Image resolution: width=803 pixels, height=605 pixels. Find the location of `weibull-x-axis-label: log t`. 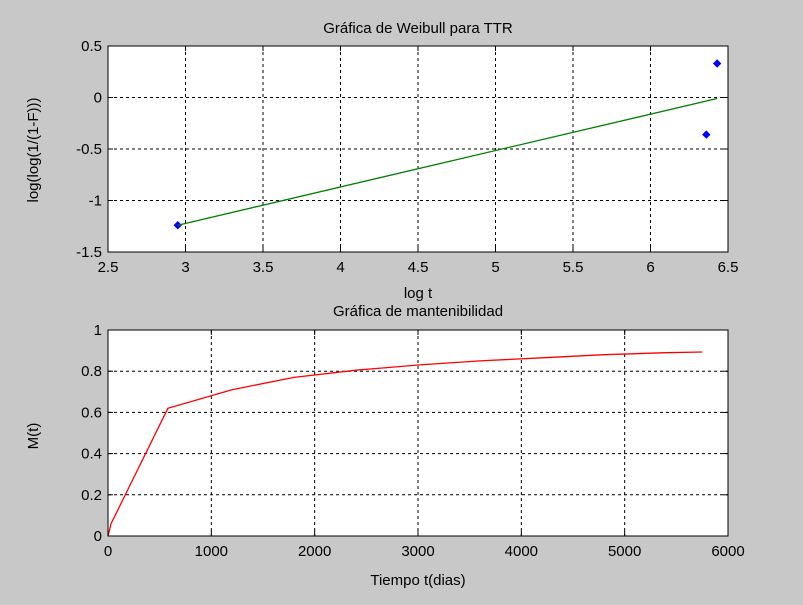

weibull-x-axis-label: log t is located at coordinates (418, 293).